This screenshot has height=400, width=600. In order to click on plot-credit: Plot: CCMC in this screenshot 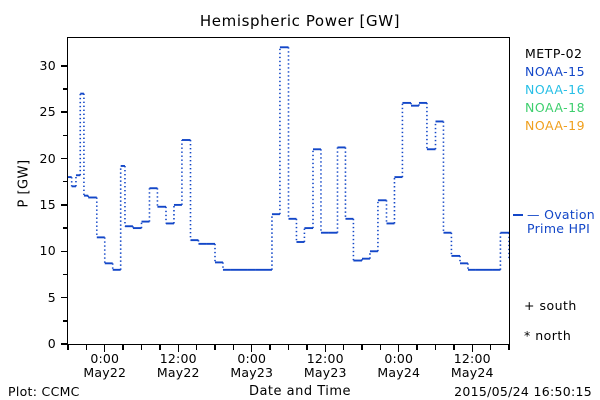, I will do `click(44, 391)`.